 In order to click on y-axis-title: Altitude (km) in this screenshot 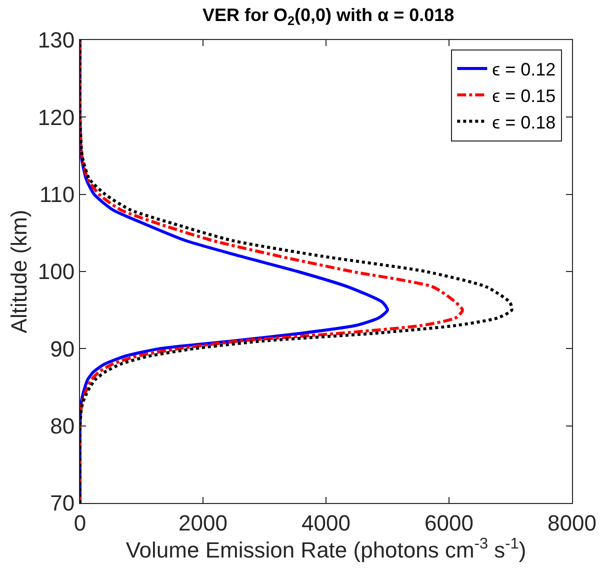, I will do `click(19, 272)`.